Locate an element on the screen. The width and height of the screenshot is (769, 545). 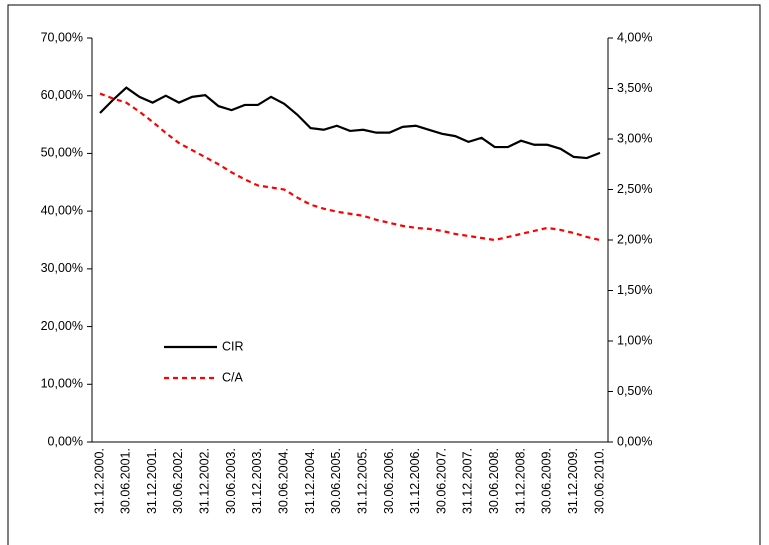
y2-tick-label: 2,50% is located at coordinates (634, 189).